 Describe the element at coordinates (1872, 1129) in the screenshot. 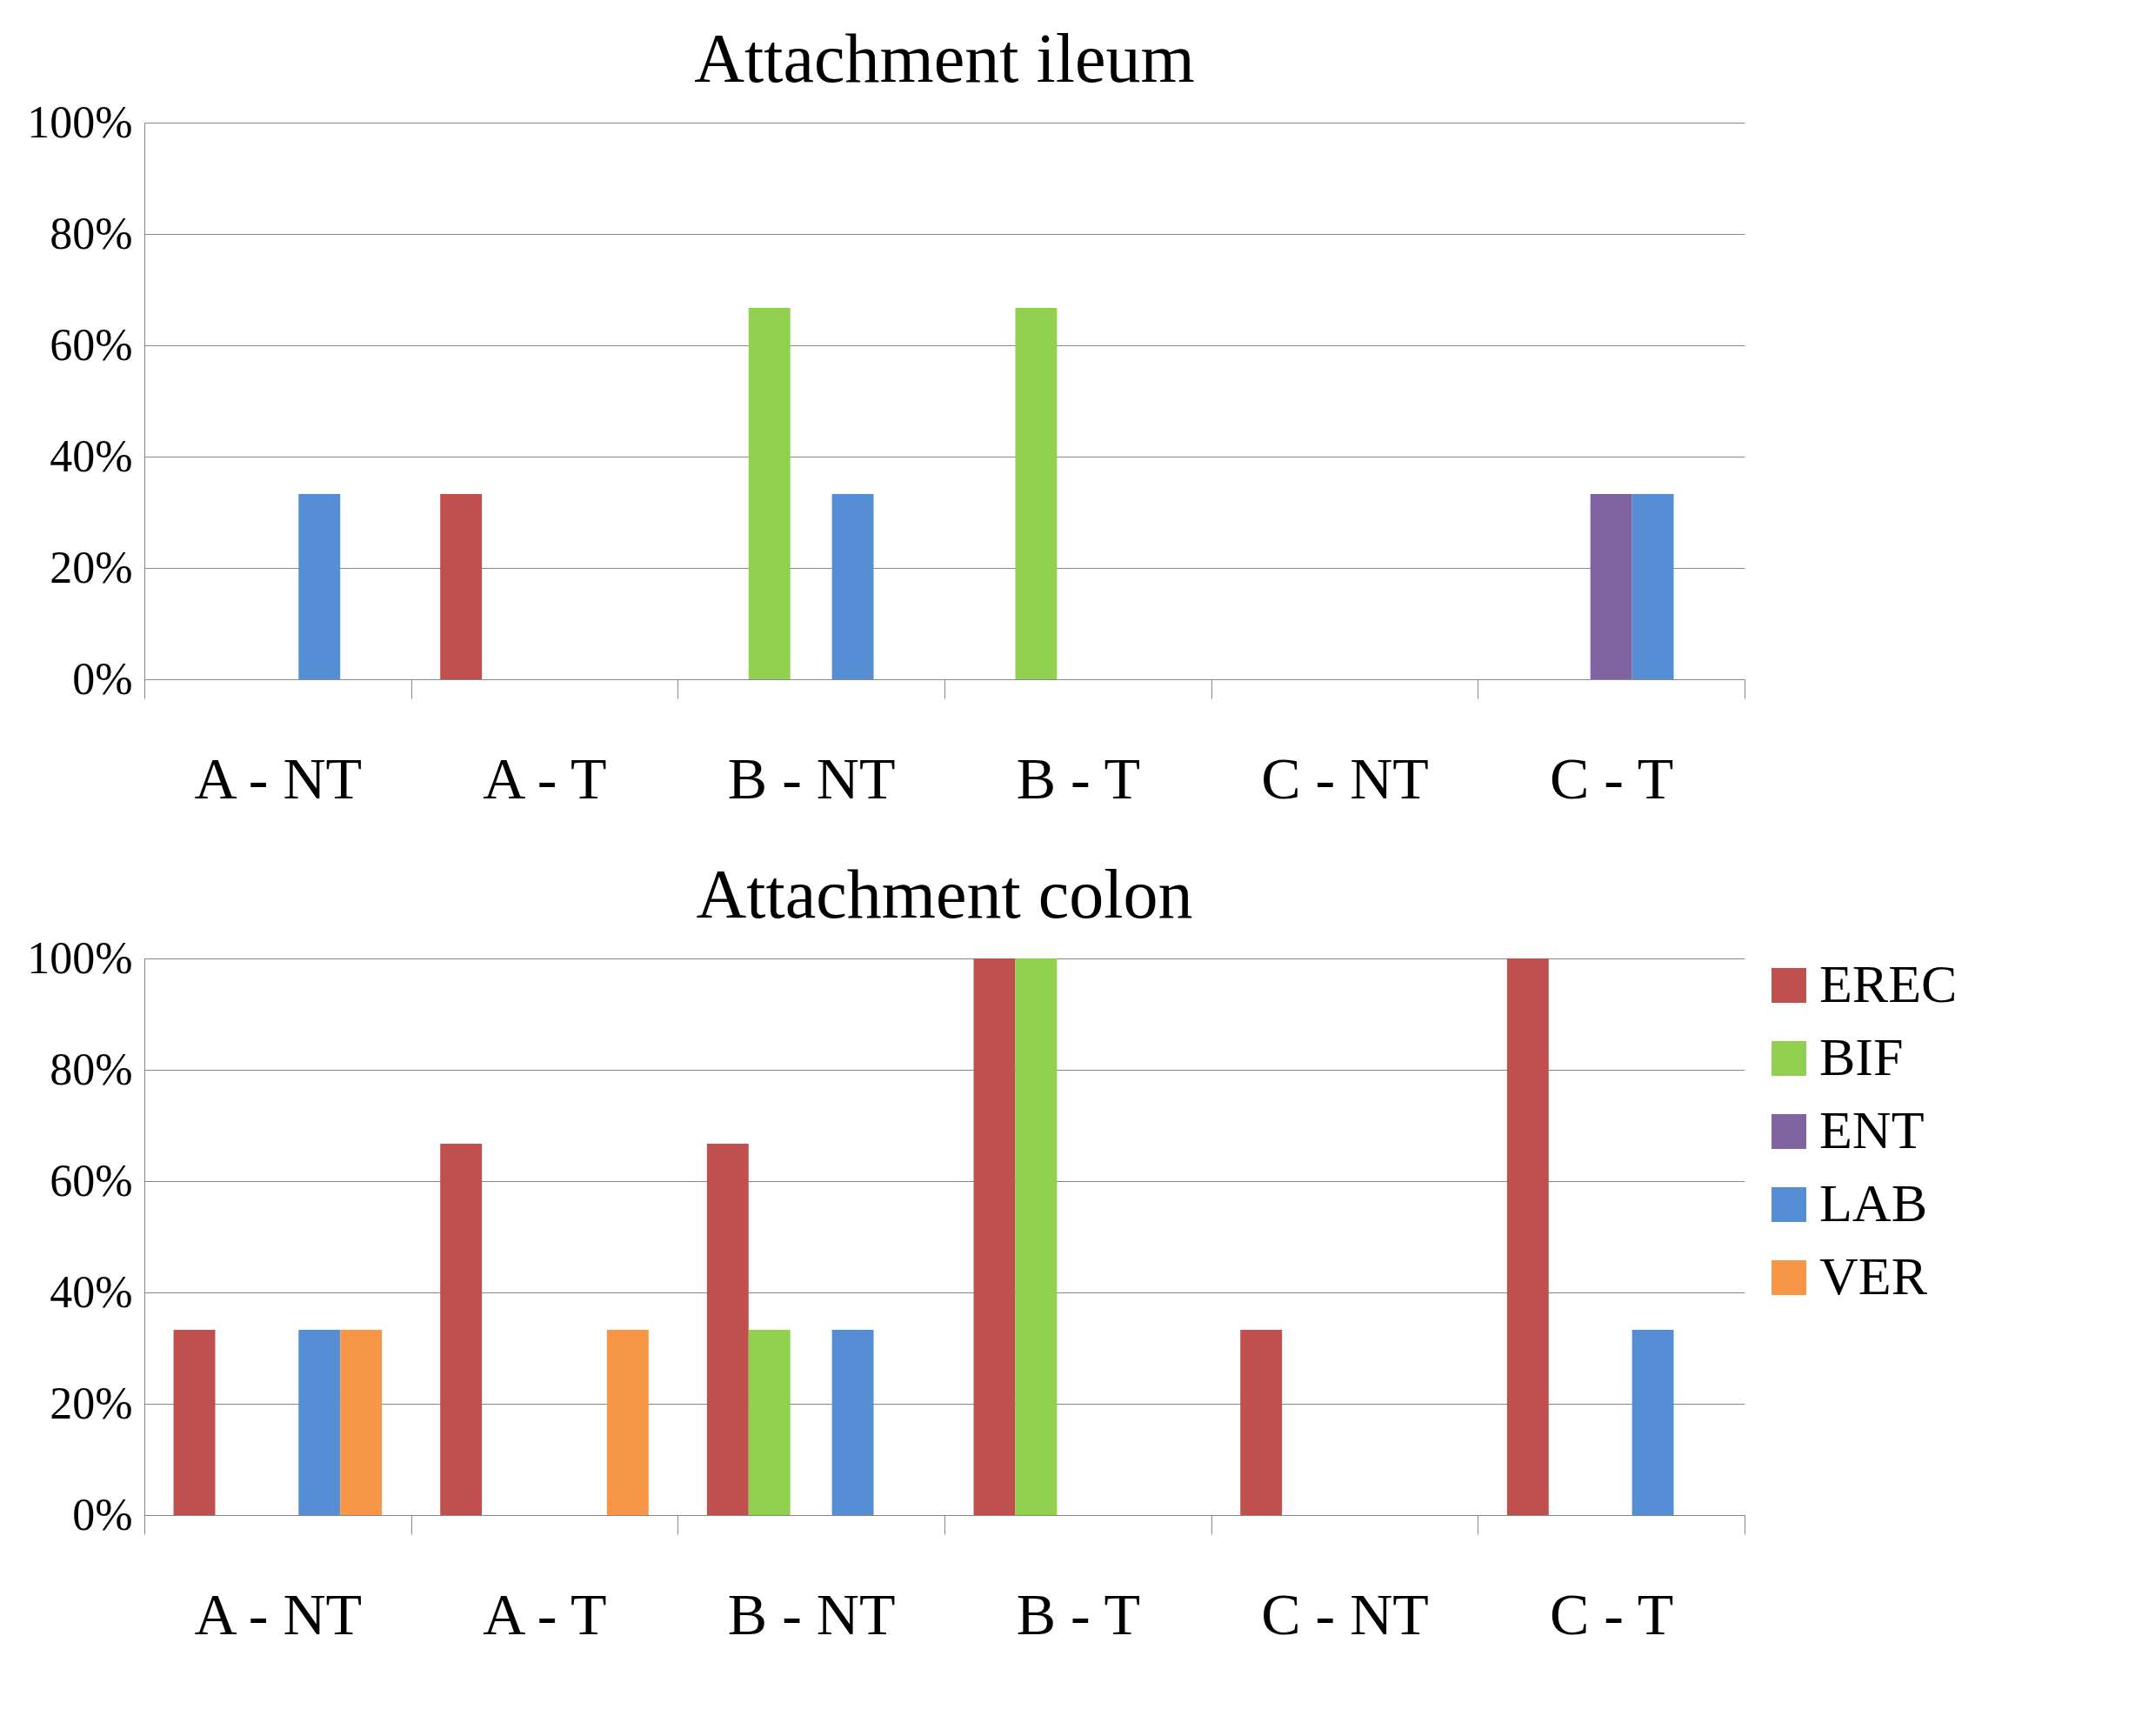

I see `legend-label: ENT` at that location.